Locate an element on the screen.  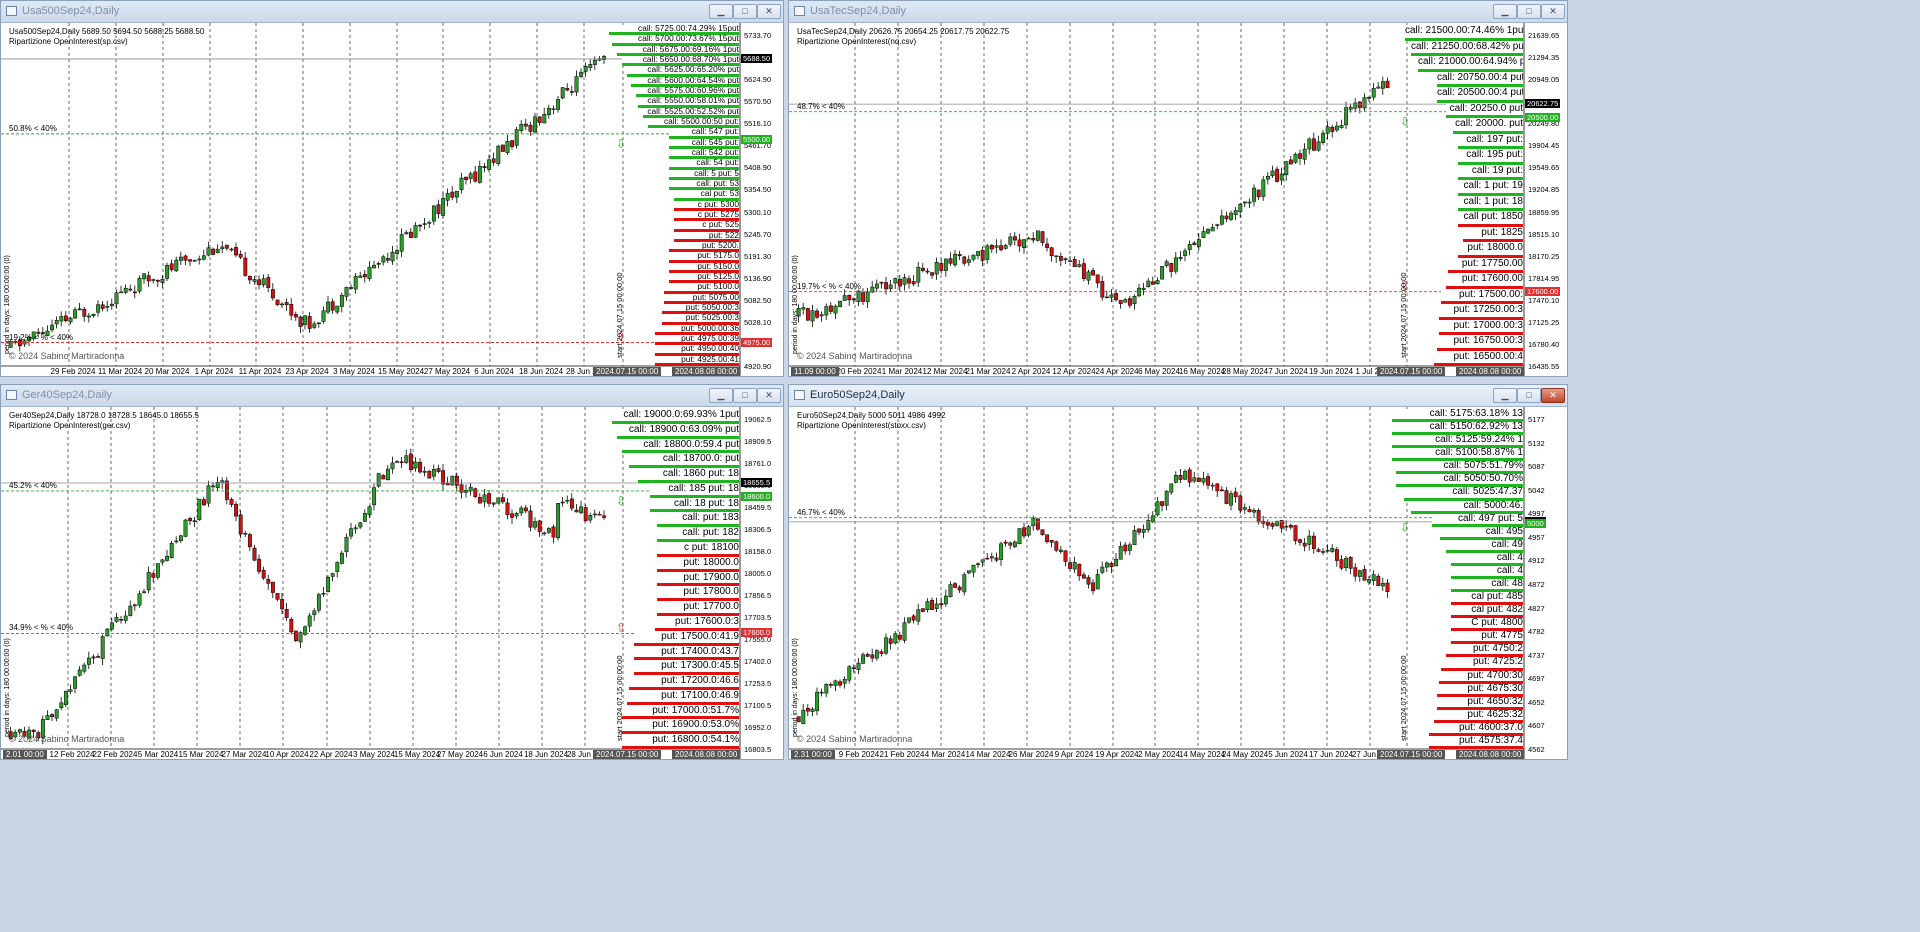
period-label: period in days: 180 00:00:00 (0) is located at coordinates (795, 687).